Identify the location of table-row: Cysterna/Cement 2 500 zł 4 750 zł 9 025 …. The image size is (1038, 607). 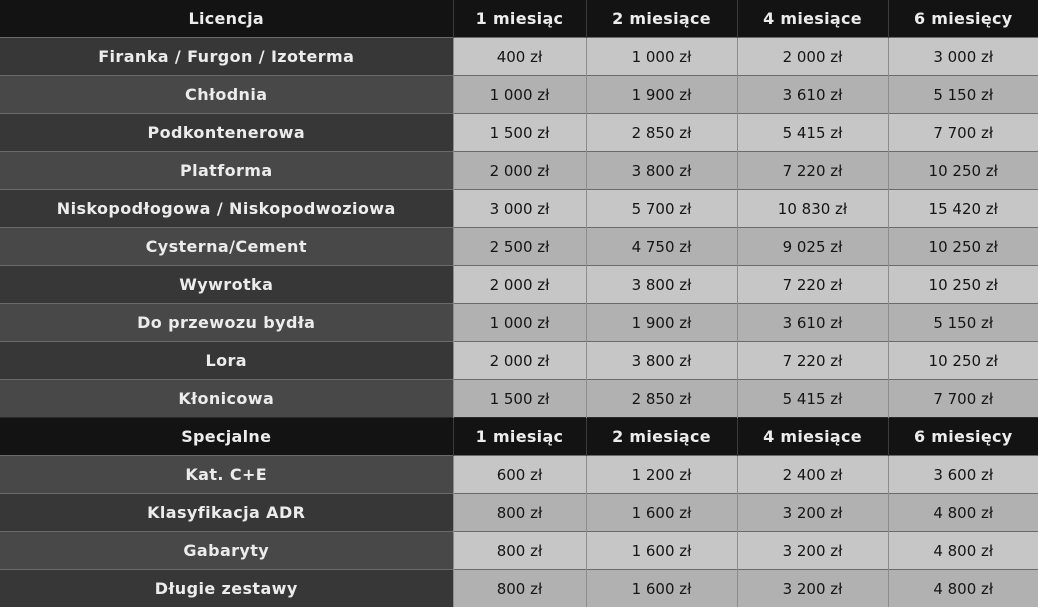
(519, 247).